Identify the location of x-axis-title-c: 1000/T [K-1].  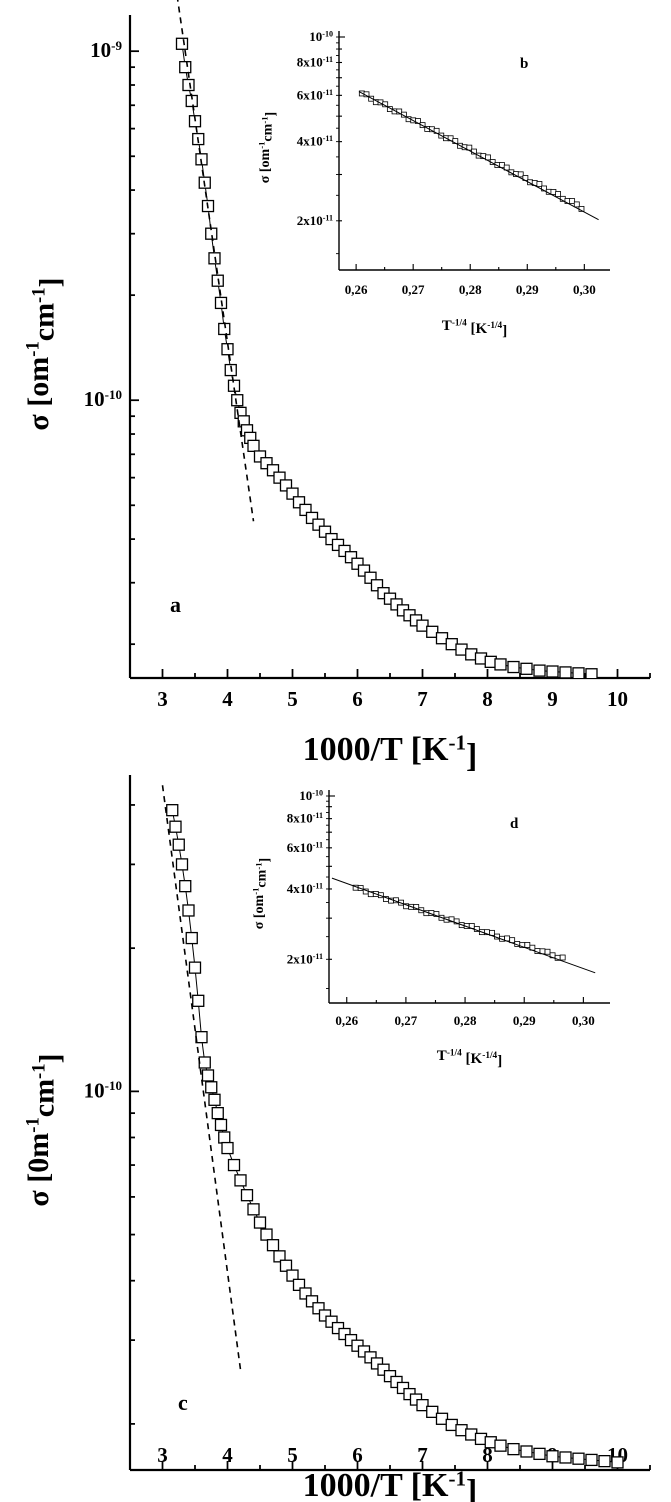
(390, 1484).